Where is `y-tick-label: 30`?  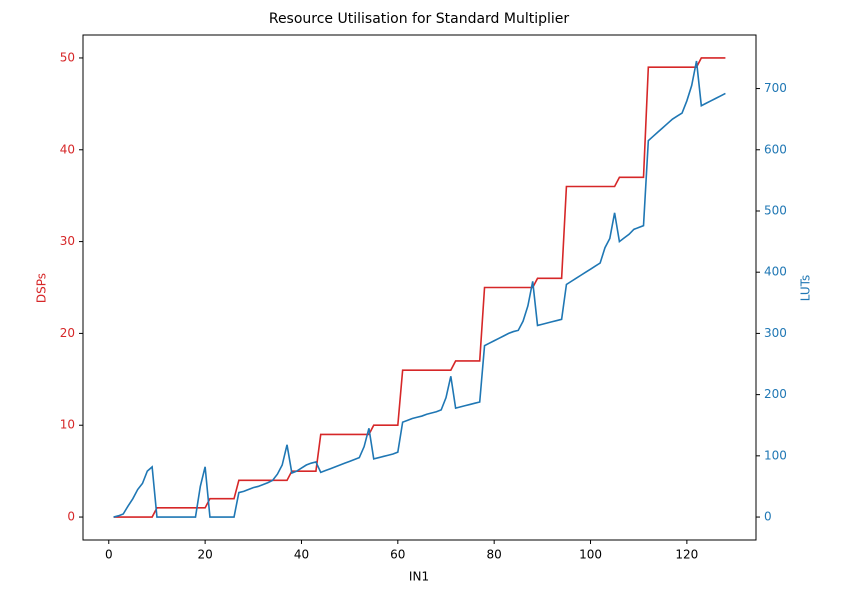
y-tick-label: 30 is located at coordinates (67, 241).